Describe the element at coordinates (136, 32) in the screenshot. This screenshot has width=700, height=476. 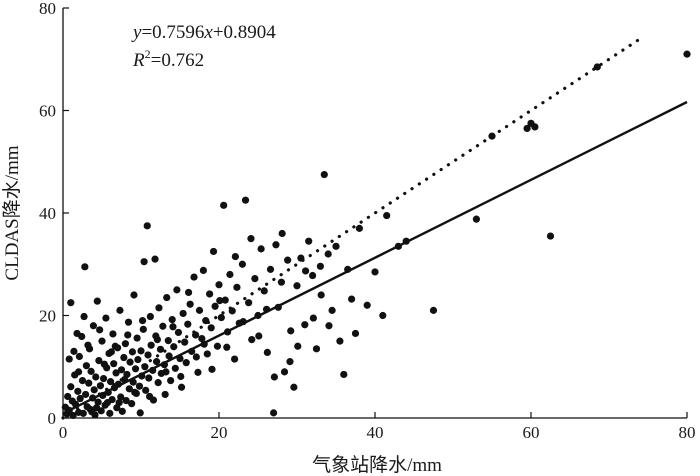
I see `equation-y-symbol: y` at that location.